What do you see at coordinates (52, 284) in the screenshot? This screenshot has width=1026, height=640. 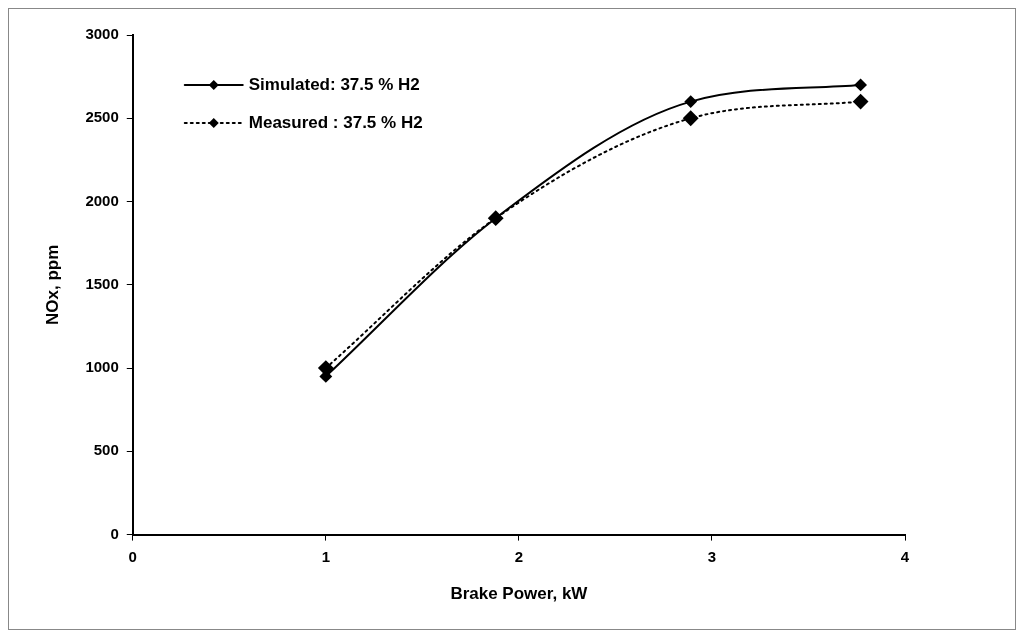 I see `y-axis-title: NOx, ppm` at bounding box center [52, 284].